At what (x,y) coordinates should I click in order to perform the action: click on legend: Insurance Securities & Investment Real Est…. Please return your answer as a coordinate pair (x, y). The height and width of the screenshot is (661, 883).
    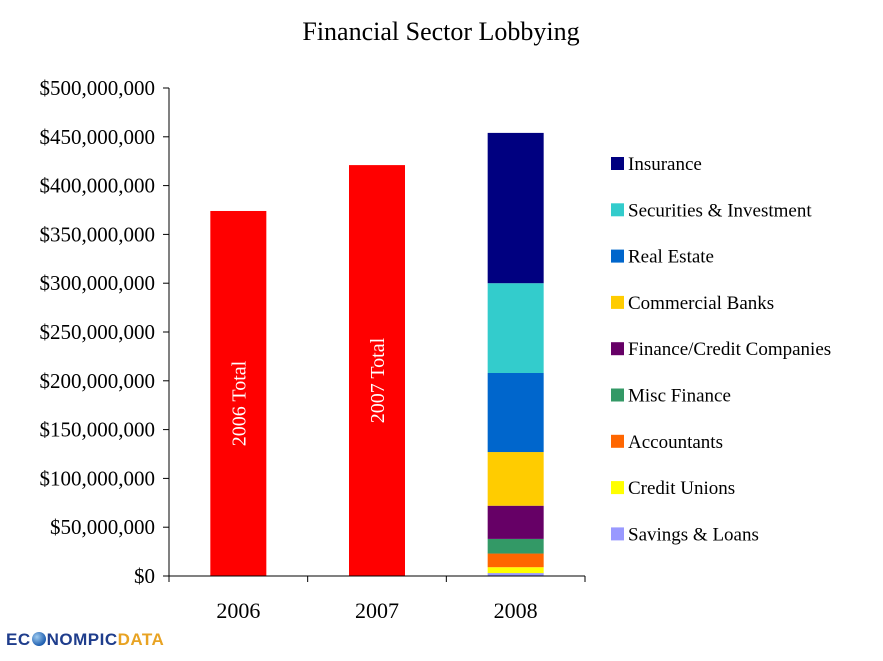
    Looking at the image, I should click on (721, 349).